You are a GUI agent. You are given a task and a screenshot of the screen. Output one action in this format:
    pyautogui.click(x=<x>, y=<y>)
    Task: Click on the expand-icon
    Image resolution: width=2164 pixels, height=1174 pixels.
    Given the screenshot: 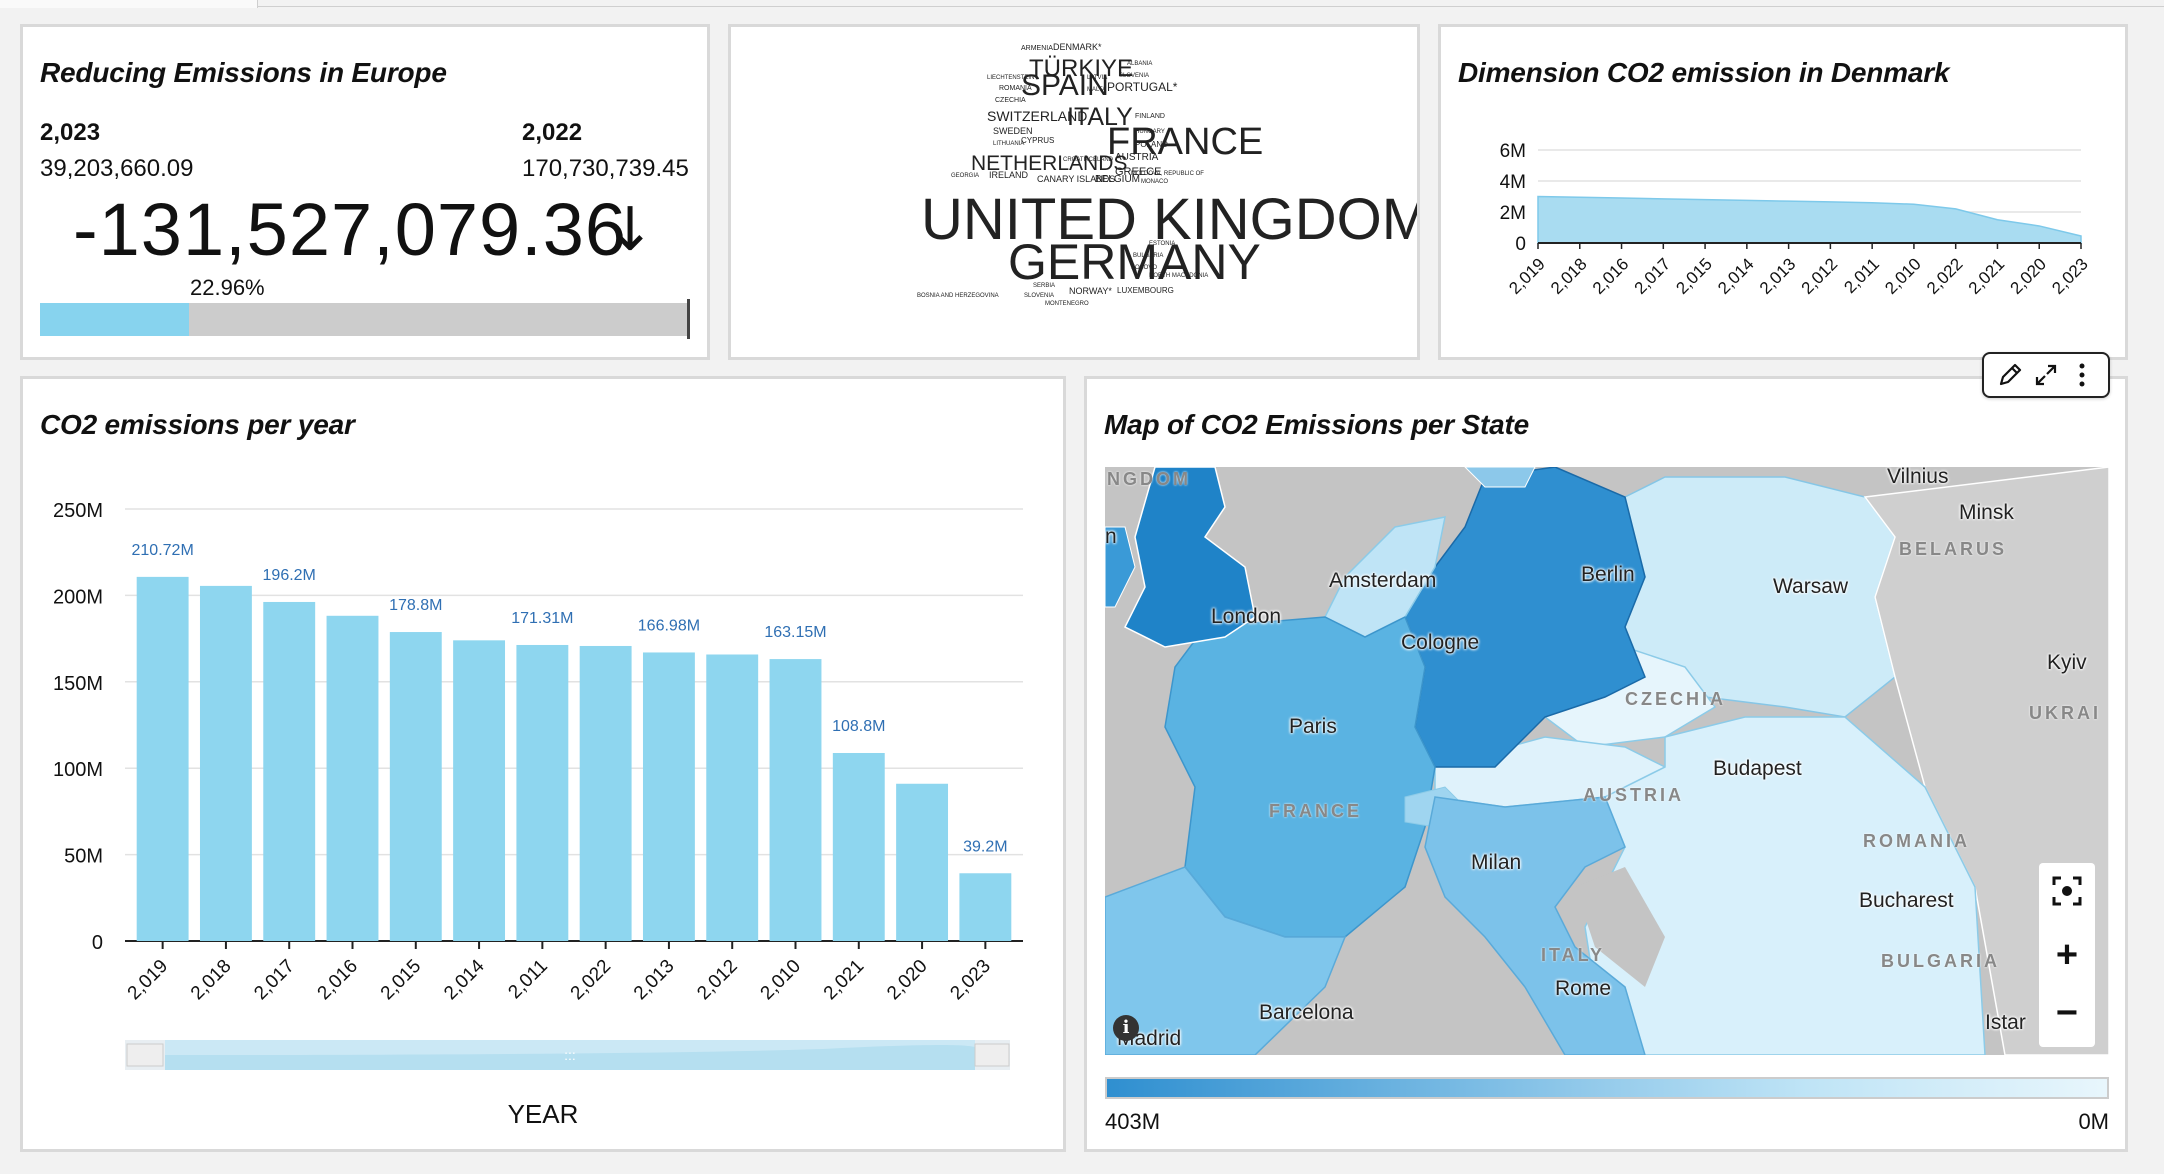 What is the action you would take?
    pyautogui.click(x=2046, y=375)
    